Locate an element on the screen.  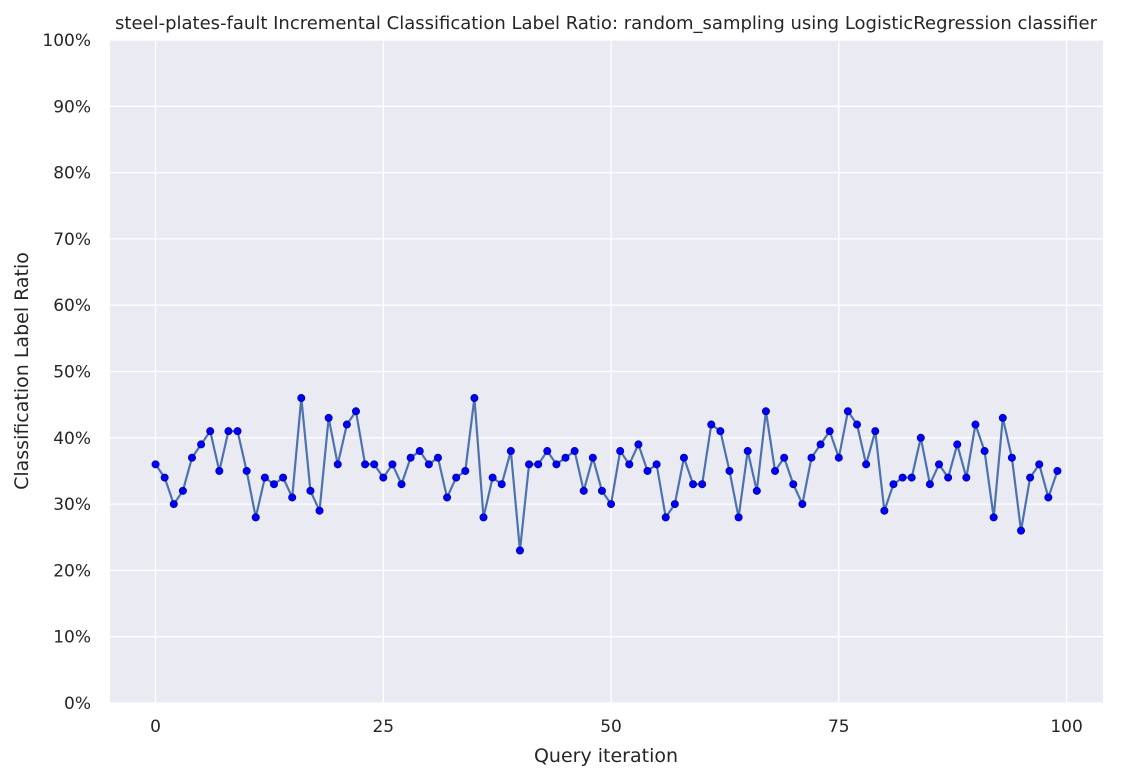
y-axis-ticks: 0% 10% 20% 30% 40% 50% 60% 70% 80% 90% 100% is located at coordinates (66, 372).